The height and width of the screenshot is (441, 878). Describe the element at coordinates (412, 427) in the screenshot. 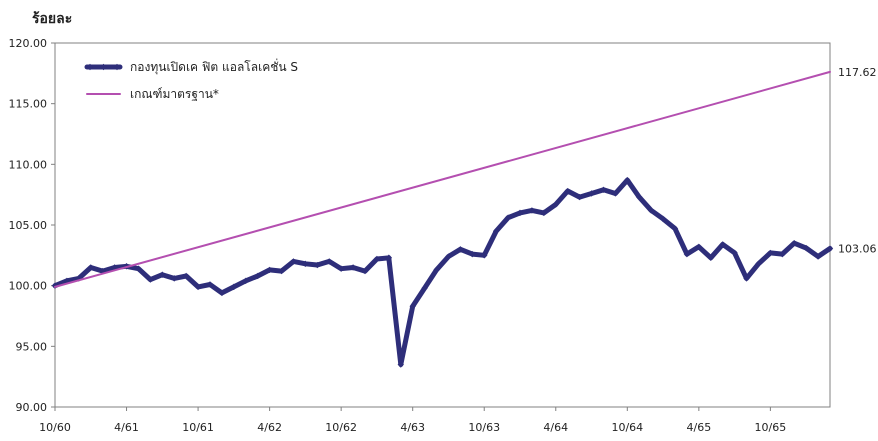

I see `x-tick-label: 4/63` at that location.